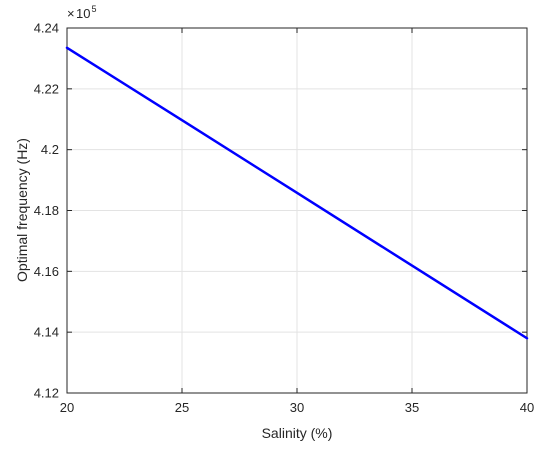 The height and width of the screenshot is (456, 550). I want to click on y-exponent-times-sign: ×, so click(71, 13).